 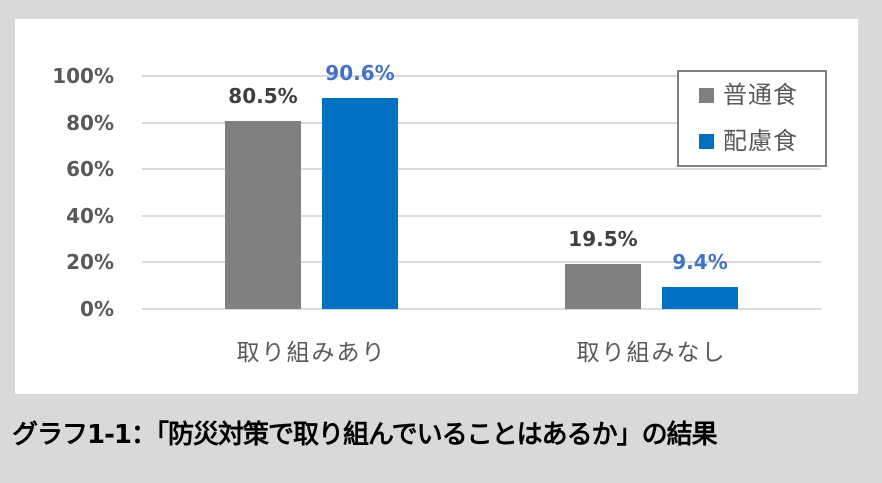 I want to click on legend-label-special: 配慮食, so click(x=760, y=141).